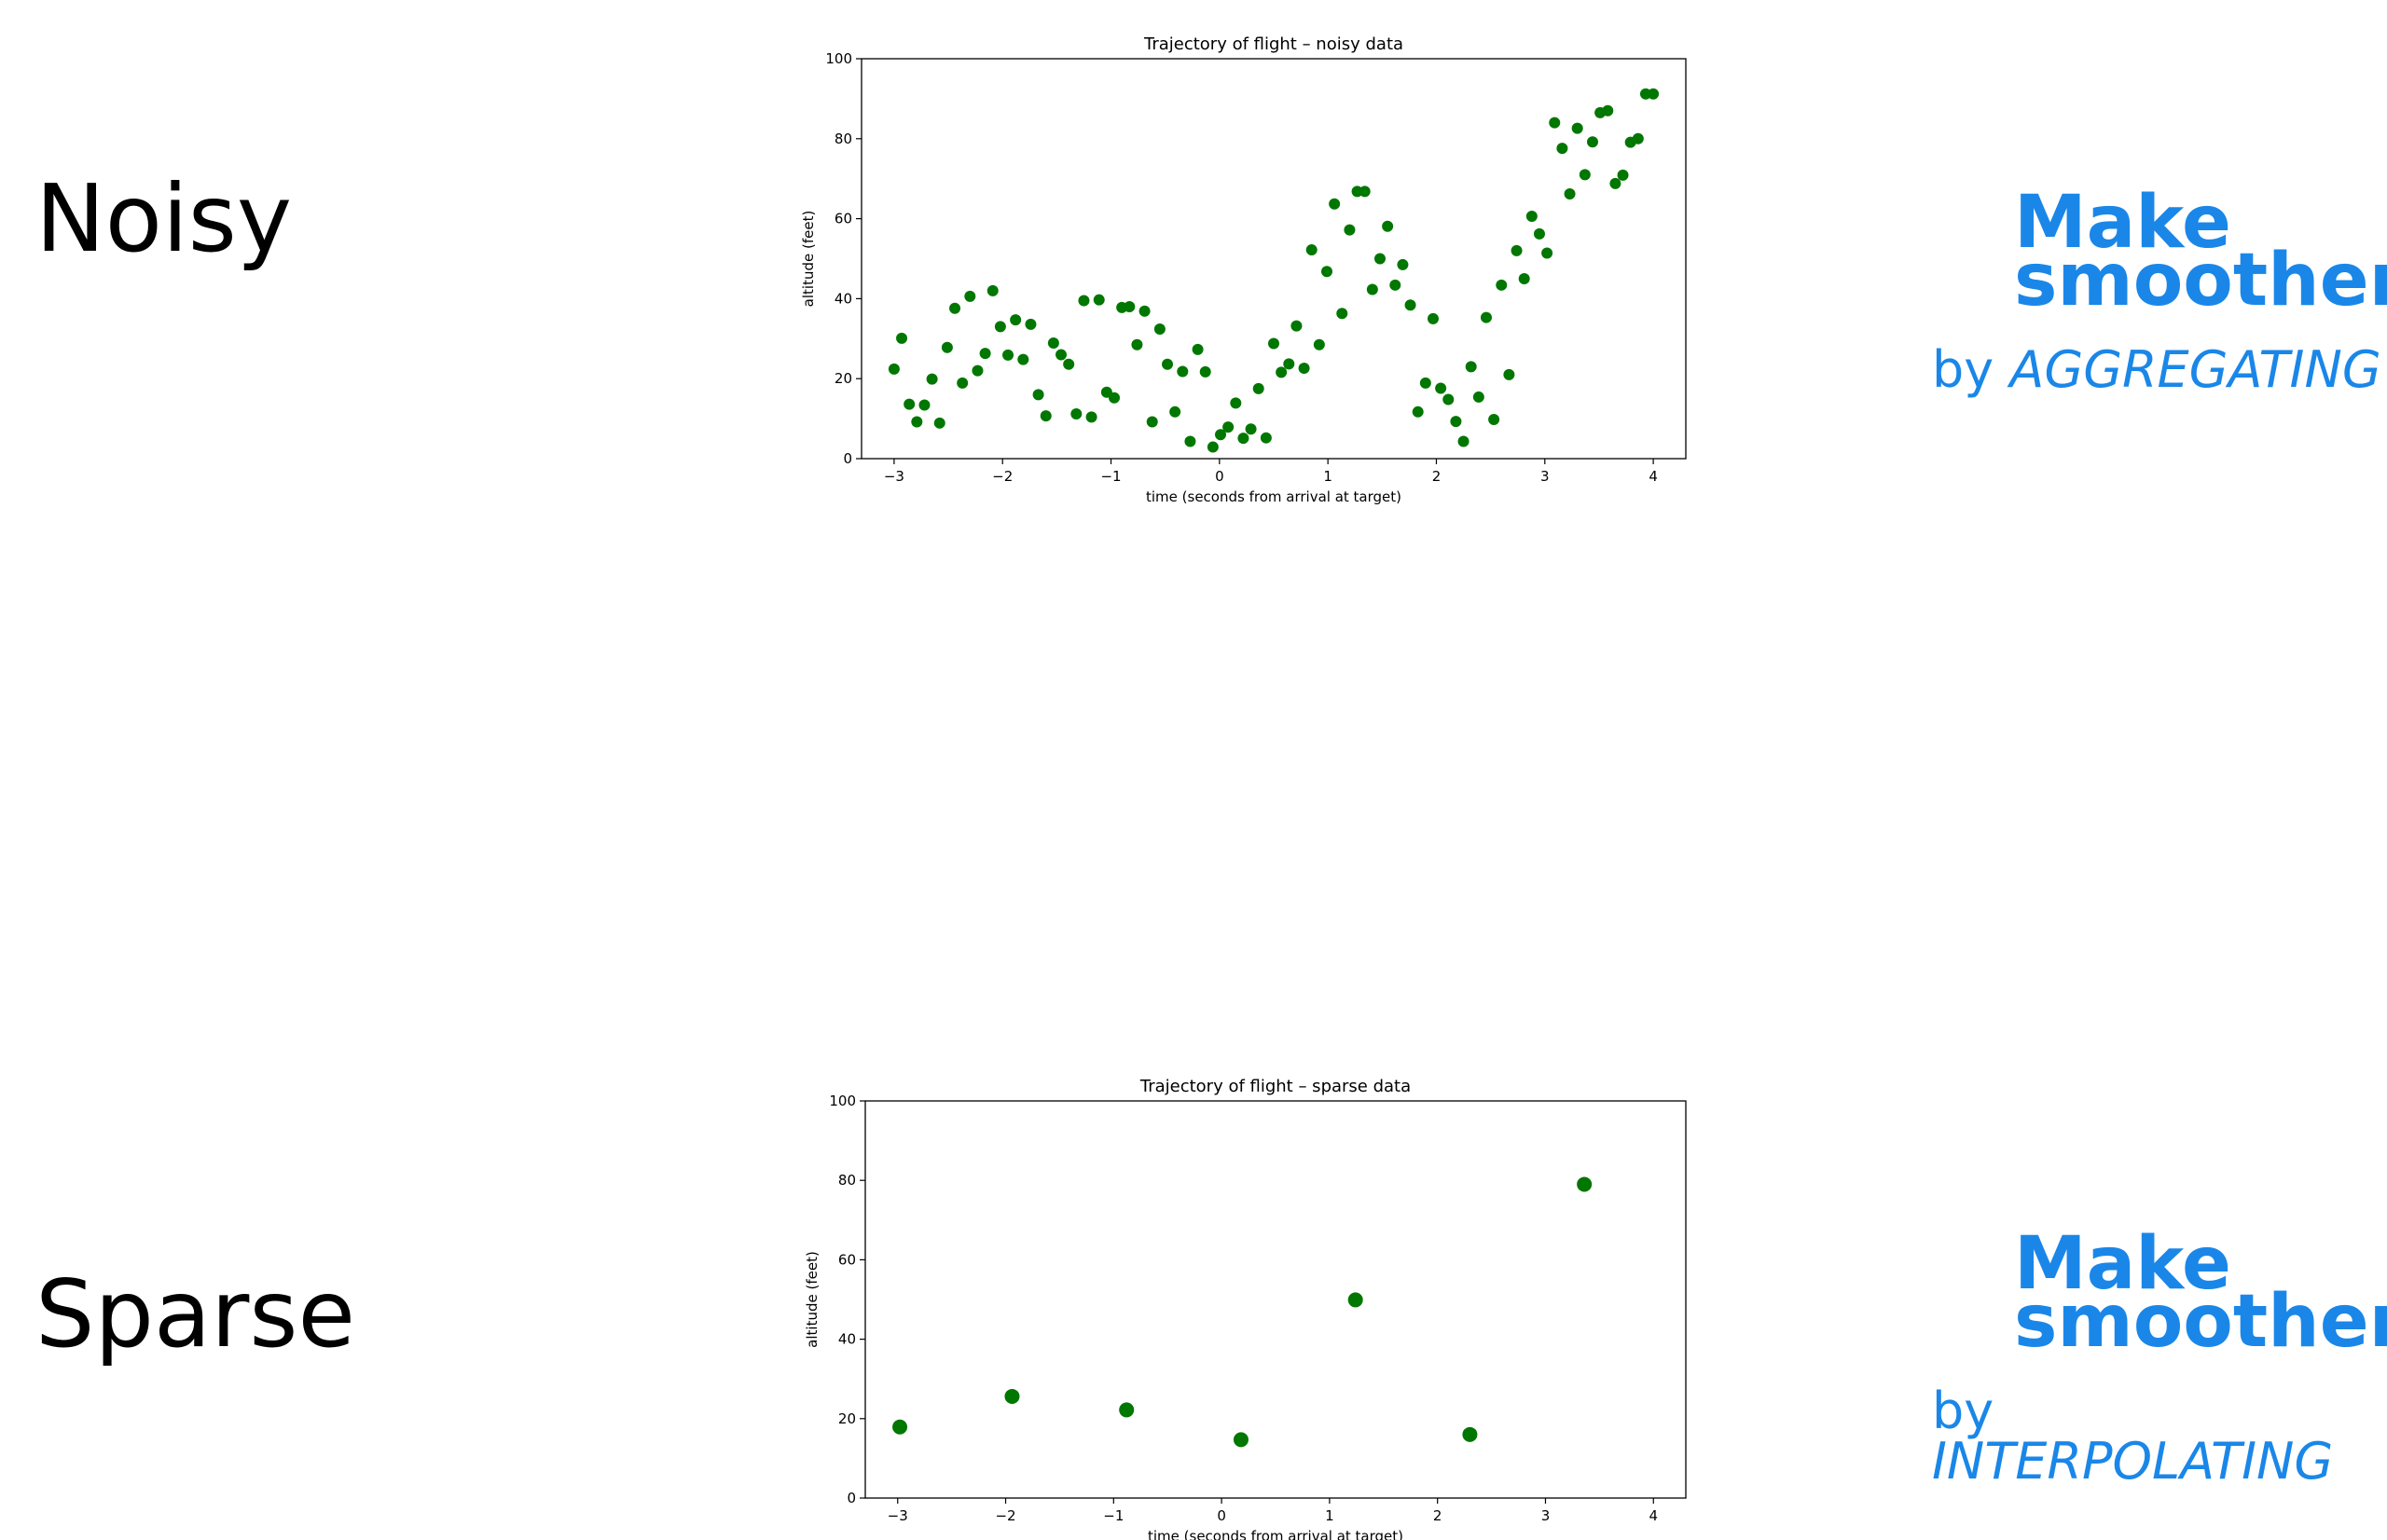 This screenshot has height=1540, width=2387. What do you see at coordinates (1327, 476) in the screenshot?
I see `x-tick-label: 1` at bounding box center [1327, 476].